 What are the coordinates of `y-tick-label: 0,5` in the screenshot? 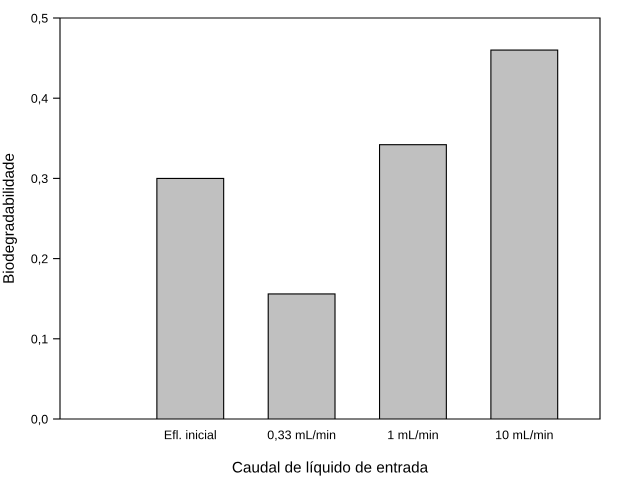 It's located at (39, 19).